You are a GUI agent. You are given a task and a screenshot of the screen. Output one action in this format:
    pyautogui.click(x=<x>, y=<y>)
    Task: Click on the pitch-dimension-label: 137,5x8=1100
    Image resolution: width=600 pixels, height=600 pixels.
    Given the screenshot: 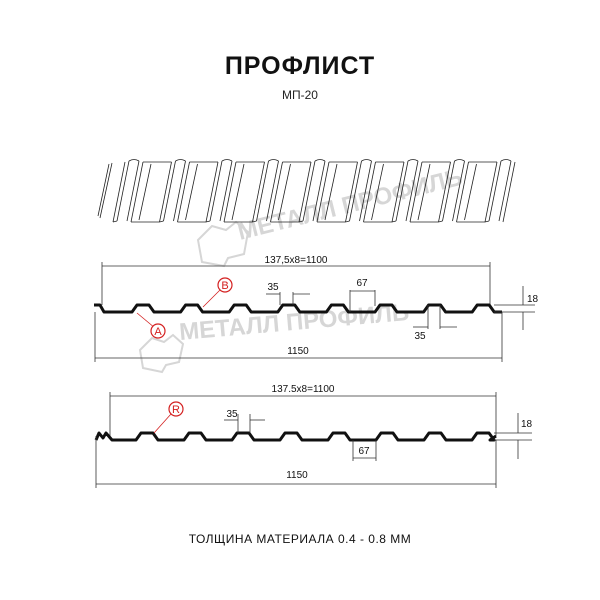 What is the action you would take?
    pyautogui.click(x=296, y=260)
    